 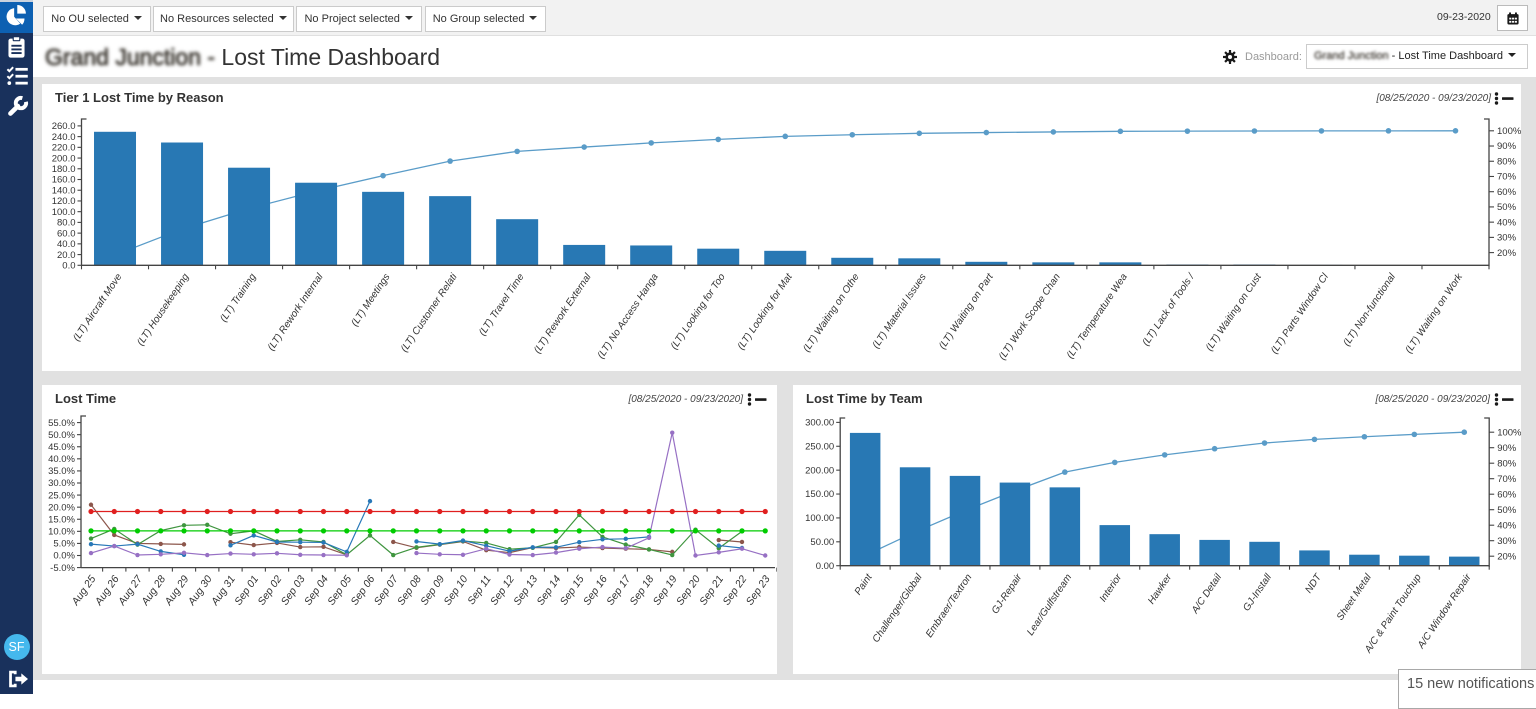 What do you see at coordinates (64, 136) in the screenshot?
I see `svg-text: 240.0` at bounding box center [64, 136].